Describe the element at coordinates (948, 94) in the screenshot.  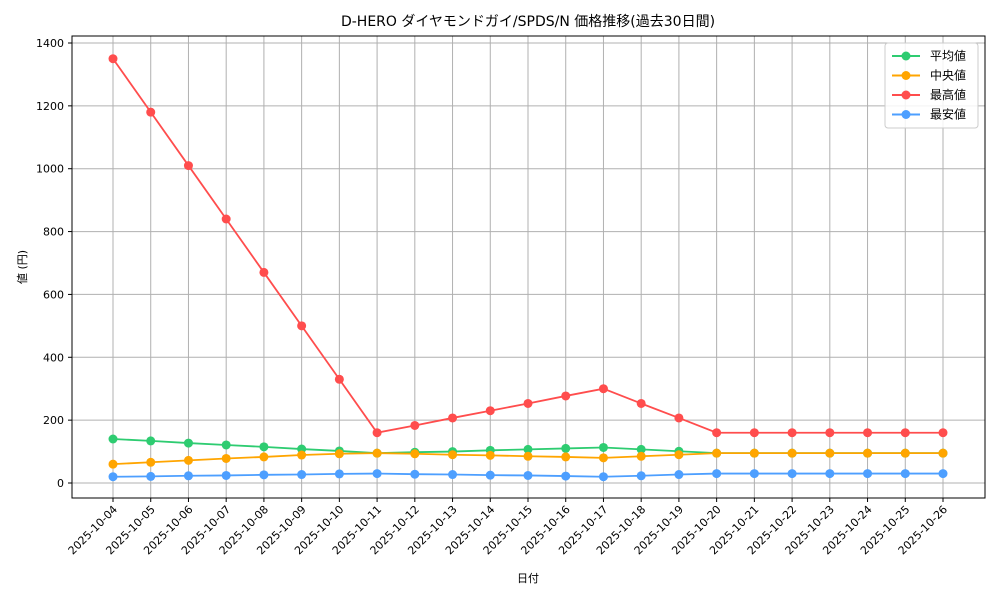
I see `legend-label: 最高値` at that location.